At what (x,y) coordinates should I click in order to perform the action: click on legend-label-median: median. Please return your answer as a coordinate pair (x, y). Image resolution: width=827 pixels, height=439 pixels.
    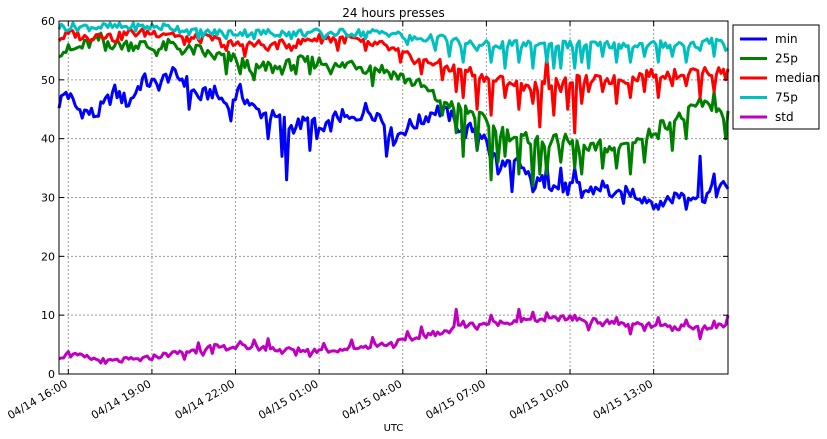
    Looking at the image, I should click on (797, 78).